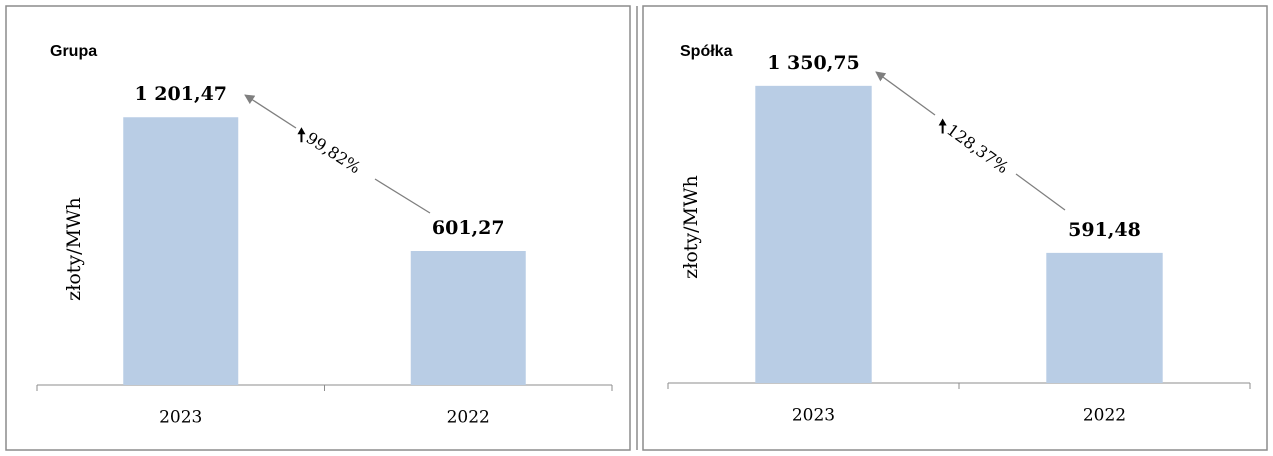 The height and width of the screenshot is (456, 1273). Describe the element at coordinates (334, 152) in the screenshot. I see `annotation-text: 99,82%` at that location.